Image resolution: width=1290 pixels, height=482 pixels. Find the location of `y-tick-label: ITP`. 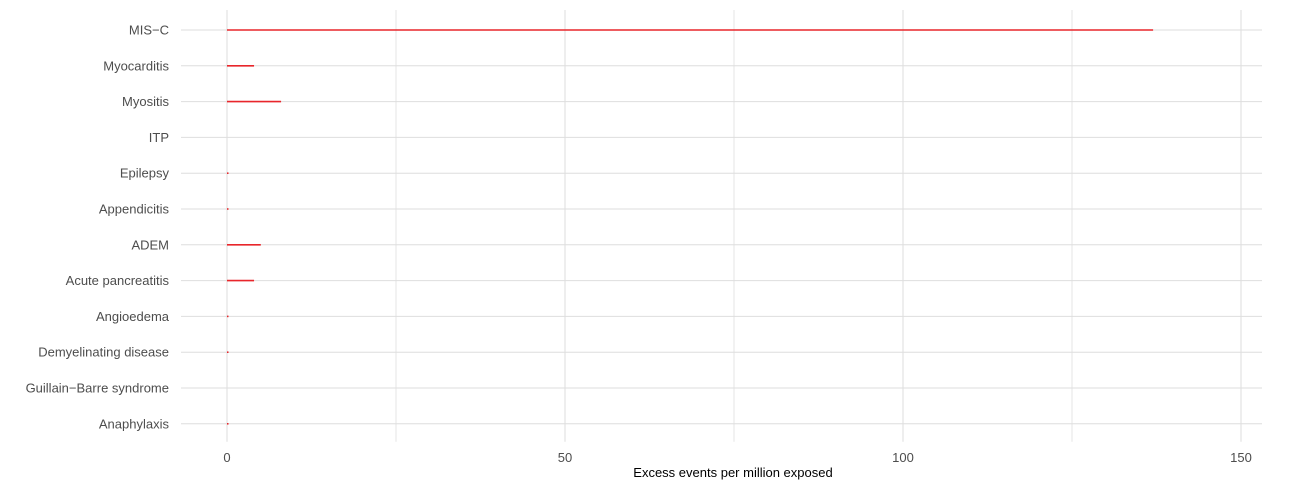

y-tick-label: ITP is located at coordinates (159, 137).